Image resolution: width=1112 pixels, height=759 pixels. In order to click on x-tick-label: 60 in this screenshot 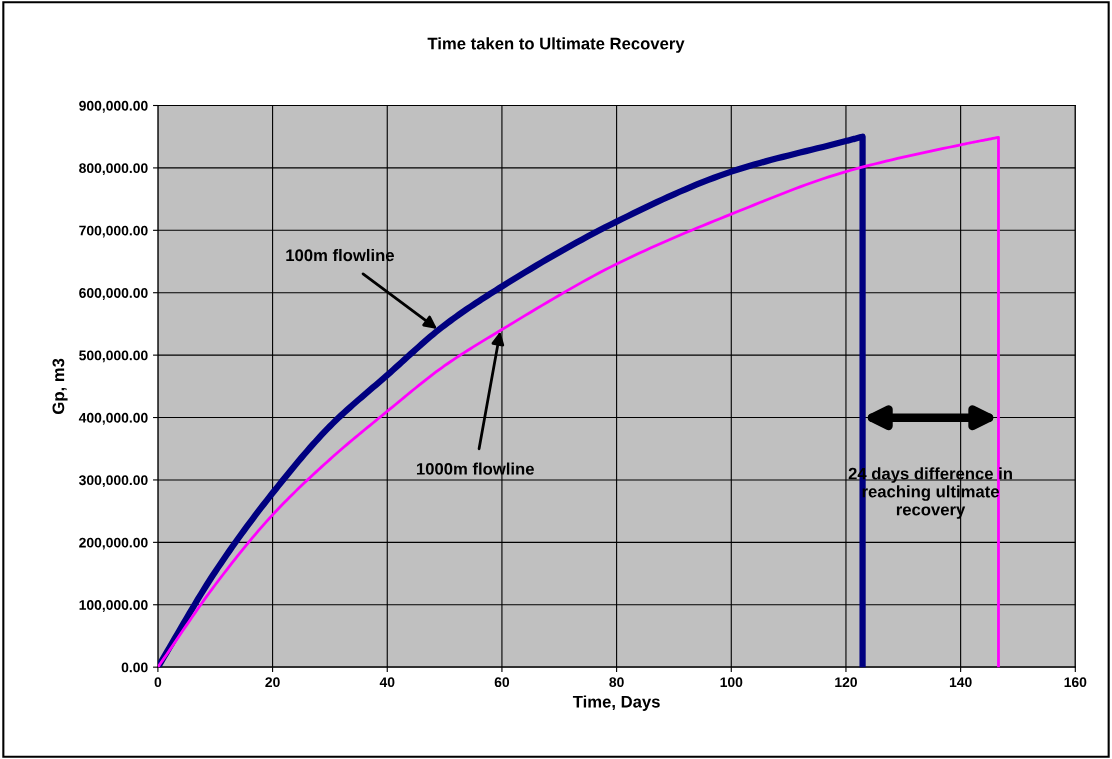, I will do `click(502, 682)`.